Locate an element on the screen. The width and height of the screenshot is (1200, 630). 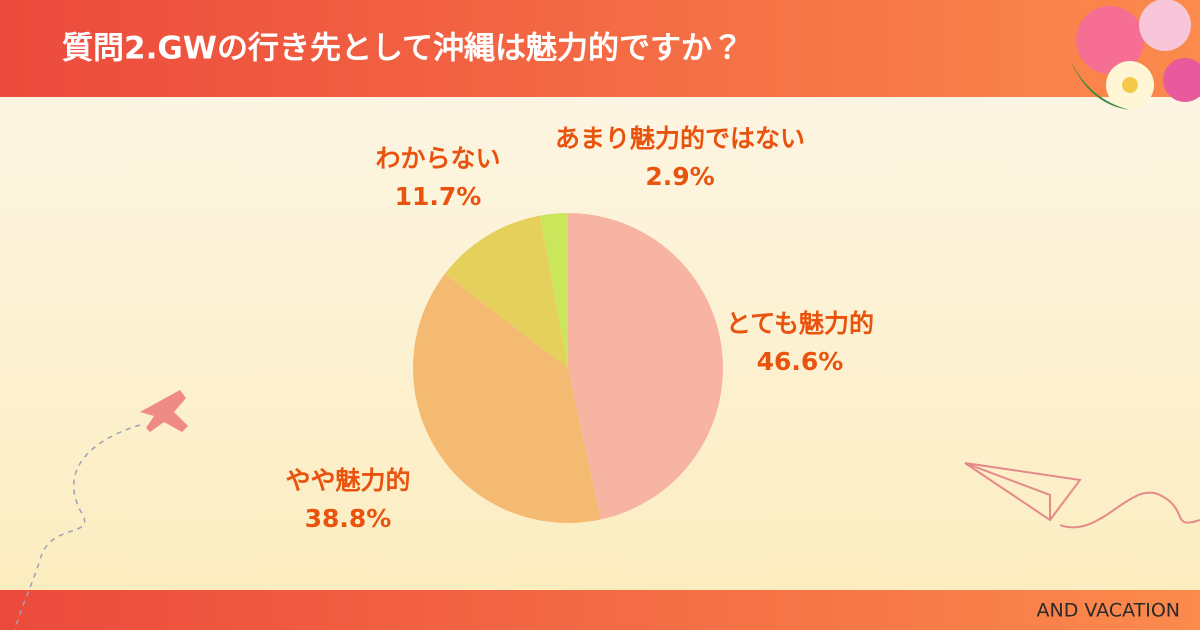
flower-decoration is located at coordinates (1135, 55).